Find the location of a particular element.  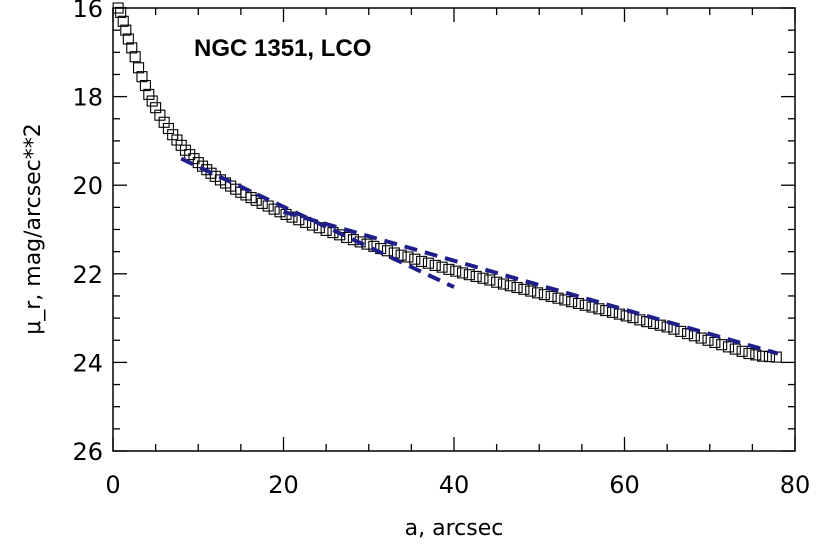

y-tick-label: 22 is located at coordinates (87, 275).